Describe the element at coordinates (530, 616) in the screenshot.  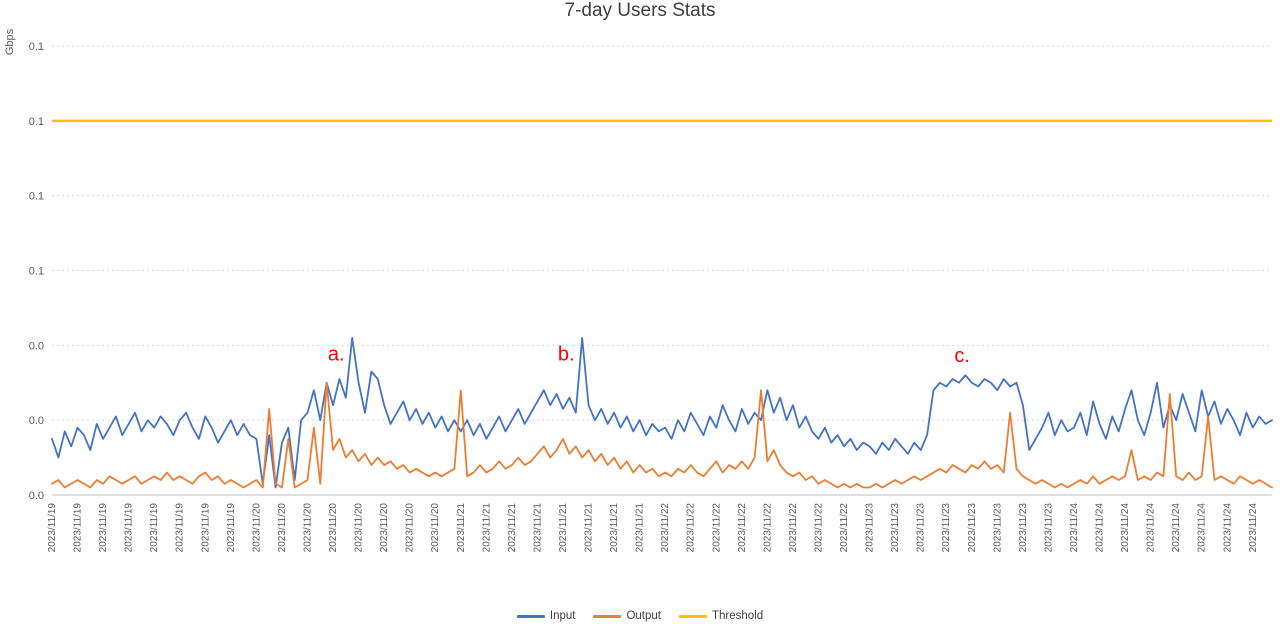
I see `input-line-swatch` at that location.